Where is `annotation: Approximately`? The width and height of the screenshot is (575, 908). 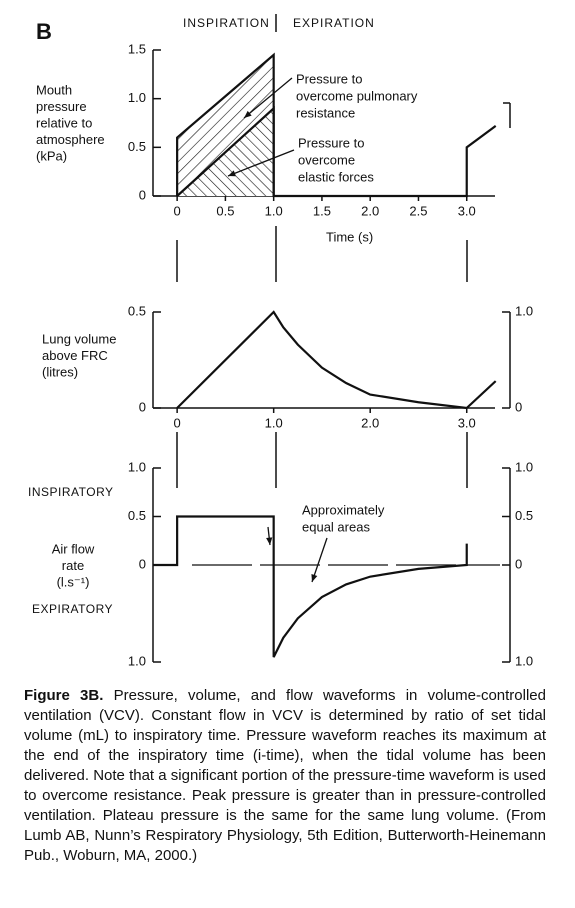 annotation: Approximately is located at coordinates (343, 509).